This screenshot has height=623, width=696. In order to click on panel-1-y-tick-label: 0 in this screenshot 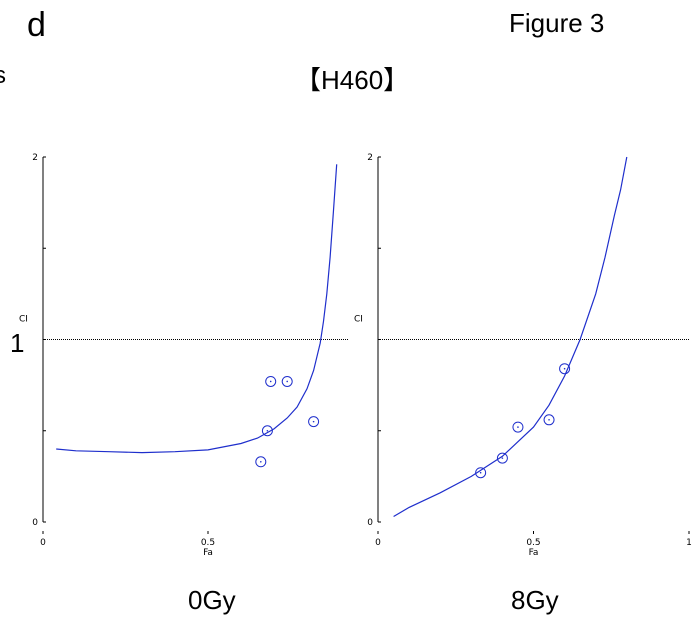, I will do `click(35, 523)`.